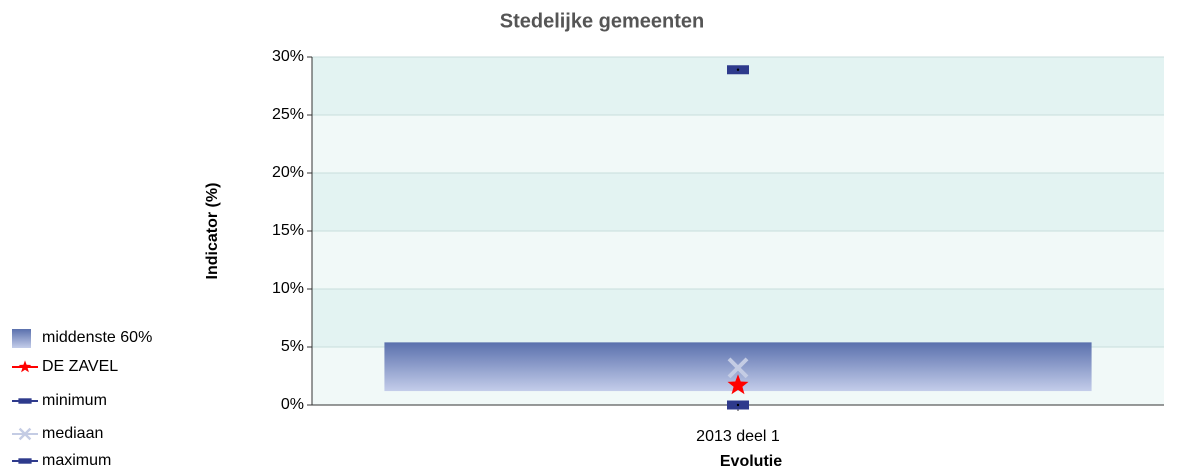 The image size is (1179, 470). I want to click on y-tick-label: 5%, so click(292, 346).